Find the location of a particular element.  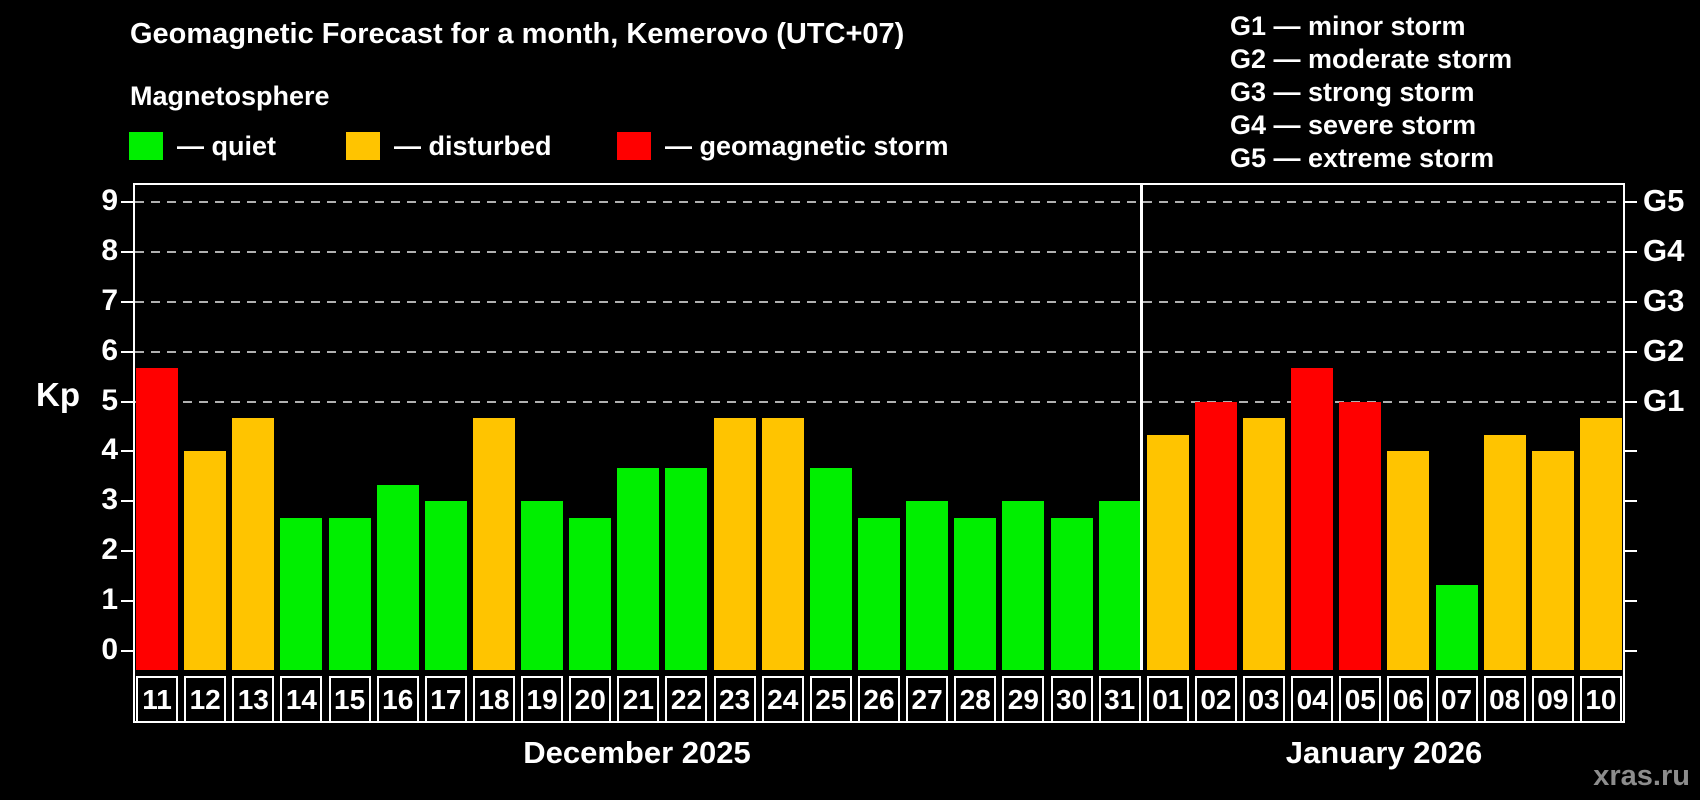

day-label-box: 29 is located at coordinates (1023, 699).